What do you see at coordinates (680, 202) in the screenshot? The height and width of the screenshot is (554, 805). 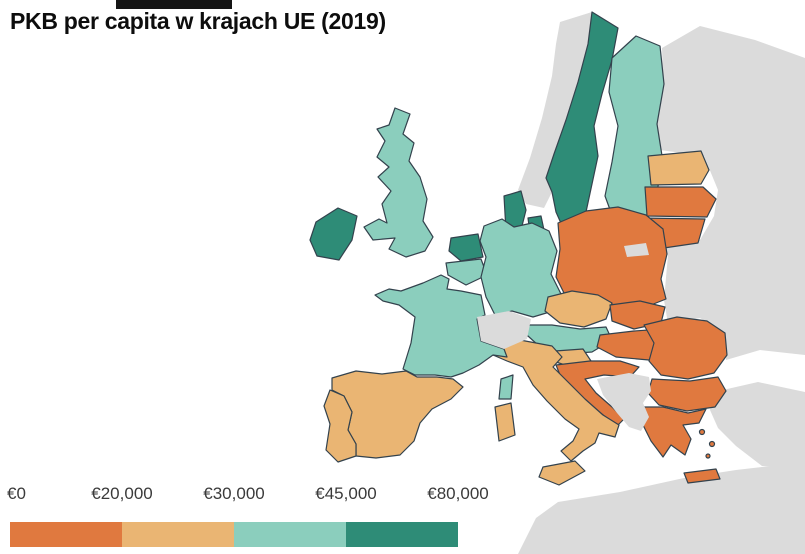 I see `country-latvia` at bounding box center [680, 202].